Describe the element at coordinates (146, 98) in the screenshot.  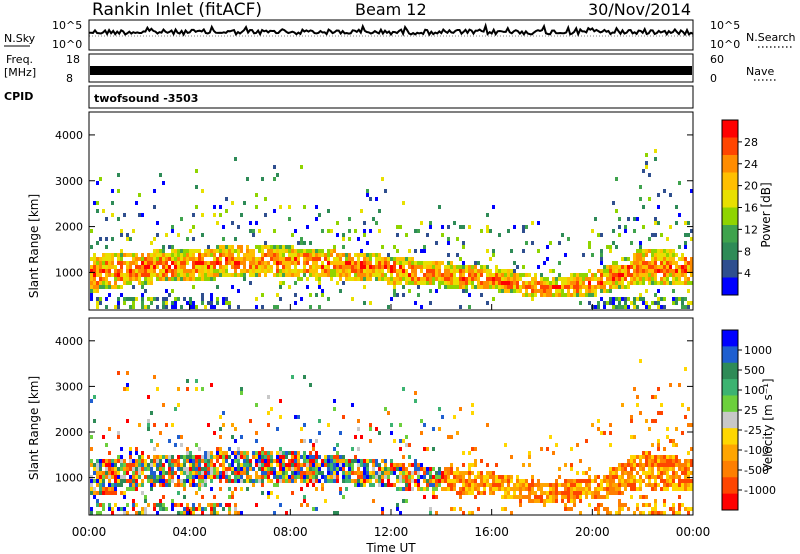
I see `cpid-value: twofsound -3503` at that location.